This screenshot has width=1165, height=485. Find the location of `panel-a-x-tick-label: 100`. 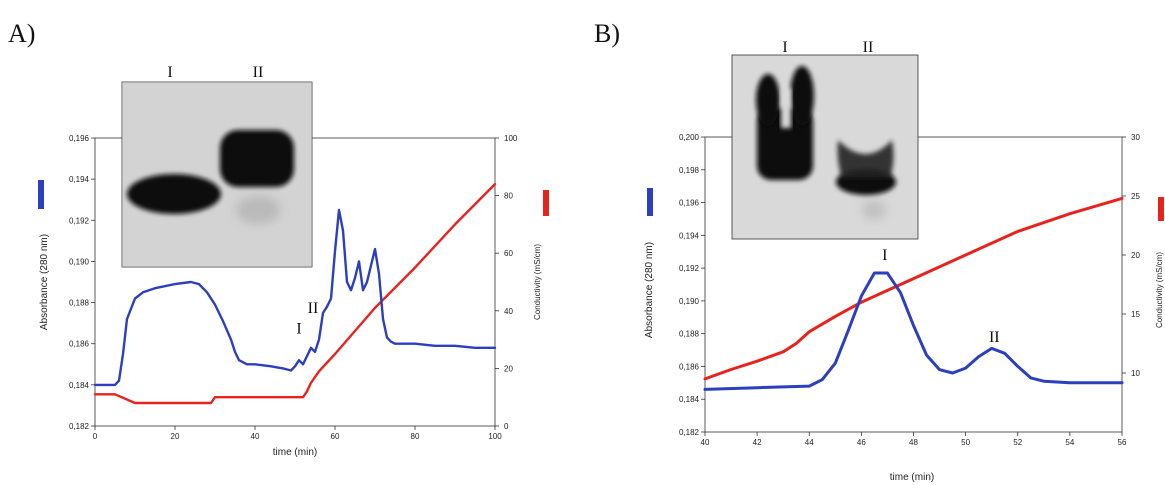

panel-a-x-tick-label: 100 is located at coordinates (495, 436).